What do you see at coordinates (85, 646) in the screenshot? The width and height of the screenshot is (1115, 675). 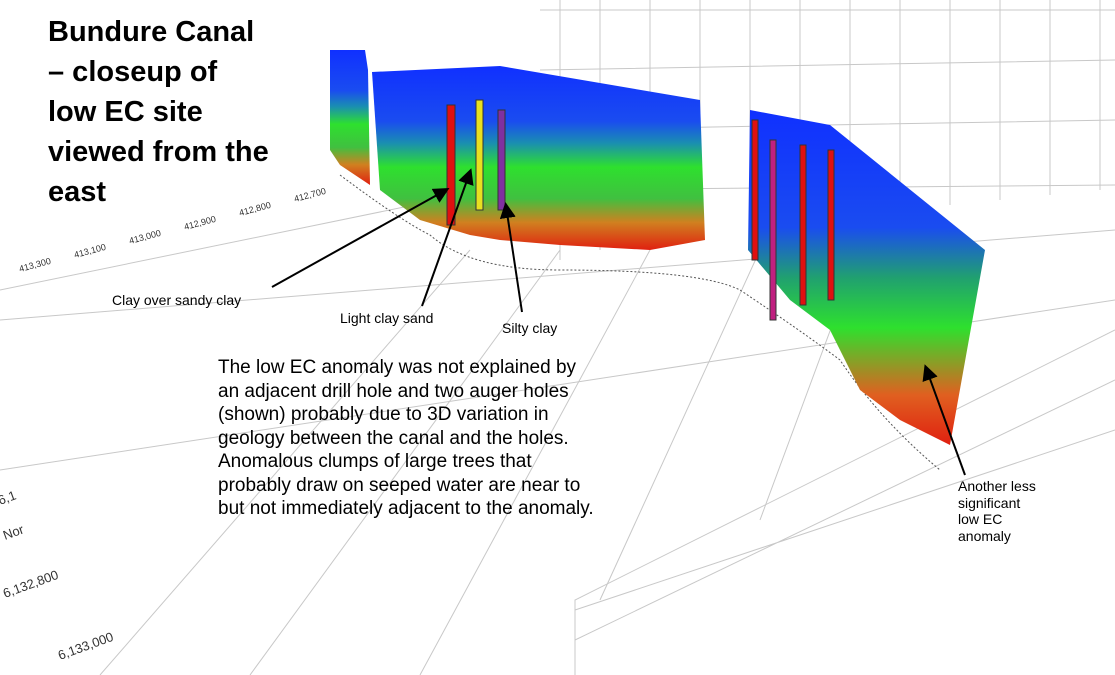 I see `axis-label: 6,133,000` at bounding box center [85, 646].